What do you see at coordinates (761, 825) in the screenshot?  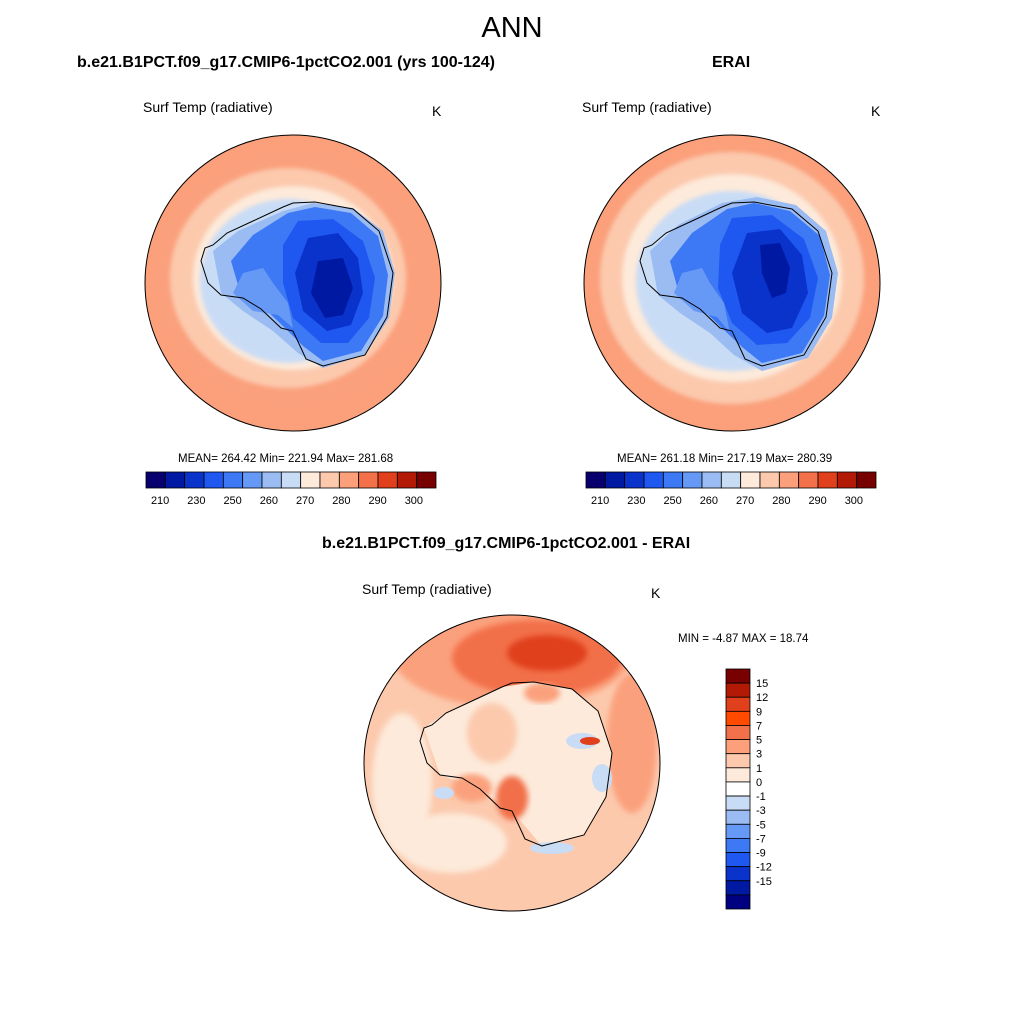 I see `panel-3-colorbar-tick-label: -5` at bounding box center [761, 825].